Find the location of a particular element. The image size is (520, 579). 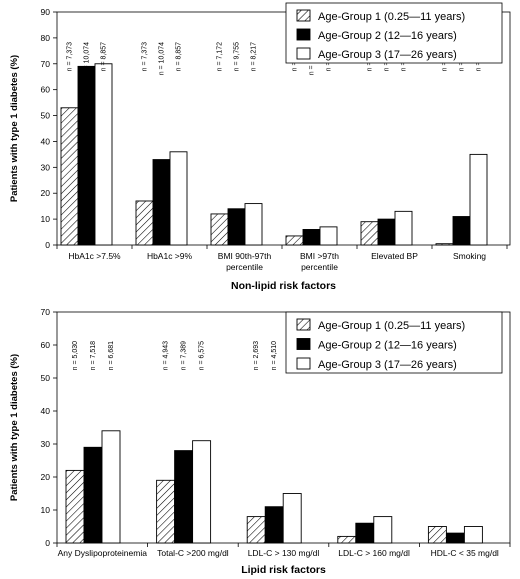

category-label: Smoking is located at coordinates (469, 256).